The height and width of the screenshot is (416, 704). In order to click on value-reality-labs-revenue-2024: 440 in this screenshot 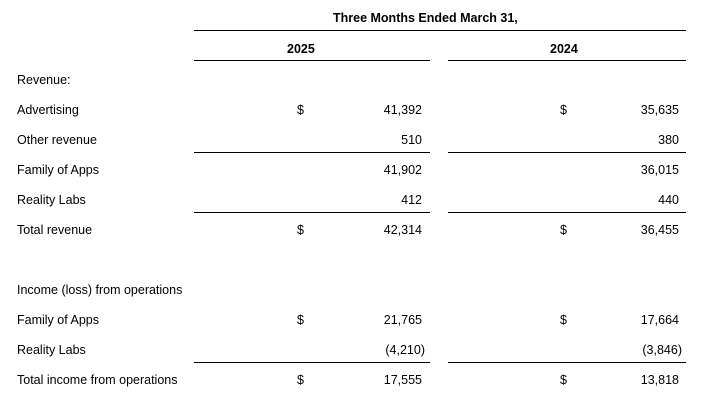, I will do `click(668, 200)`.